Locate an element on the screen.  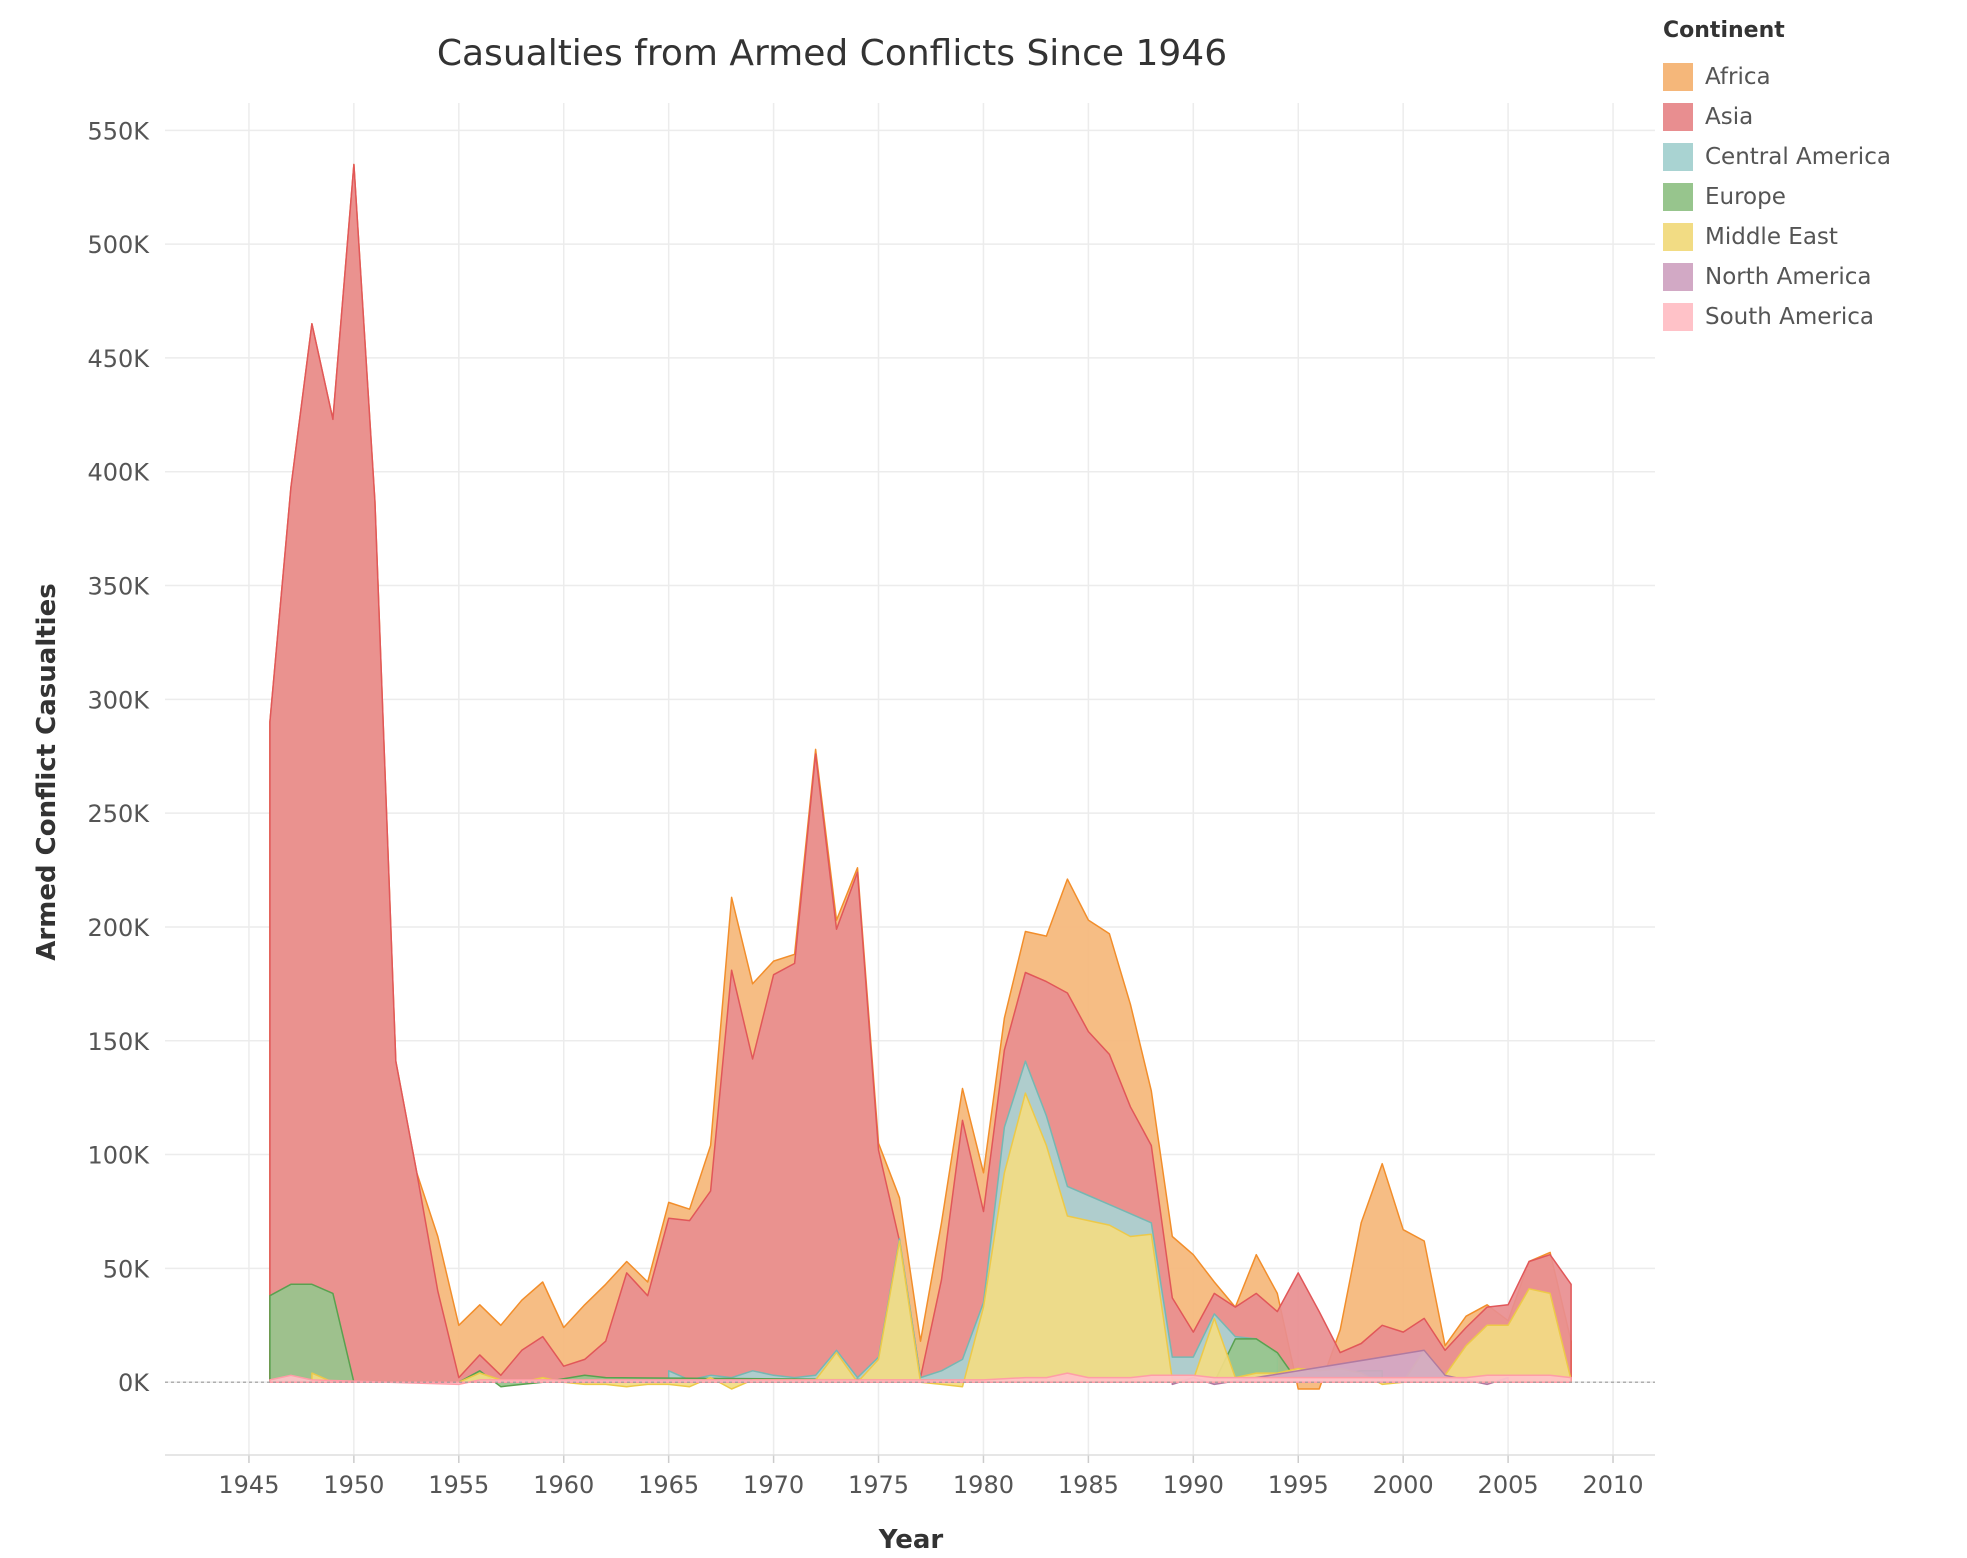
legend-label: Africa is located at coordinates (1738, 77).